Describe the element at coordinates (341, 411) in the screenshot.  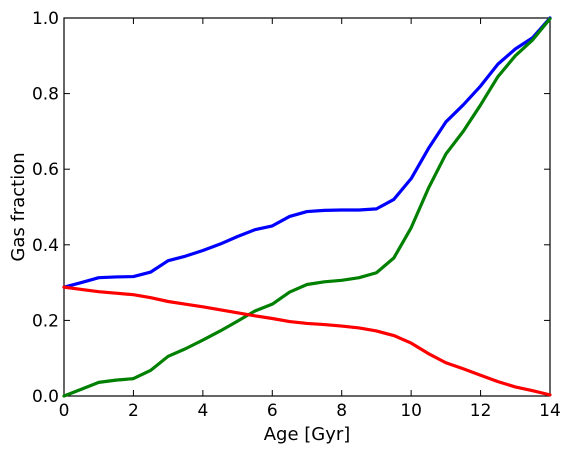
I see `x-tick-label: 8` at that location.